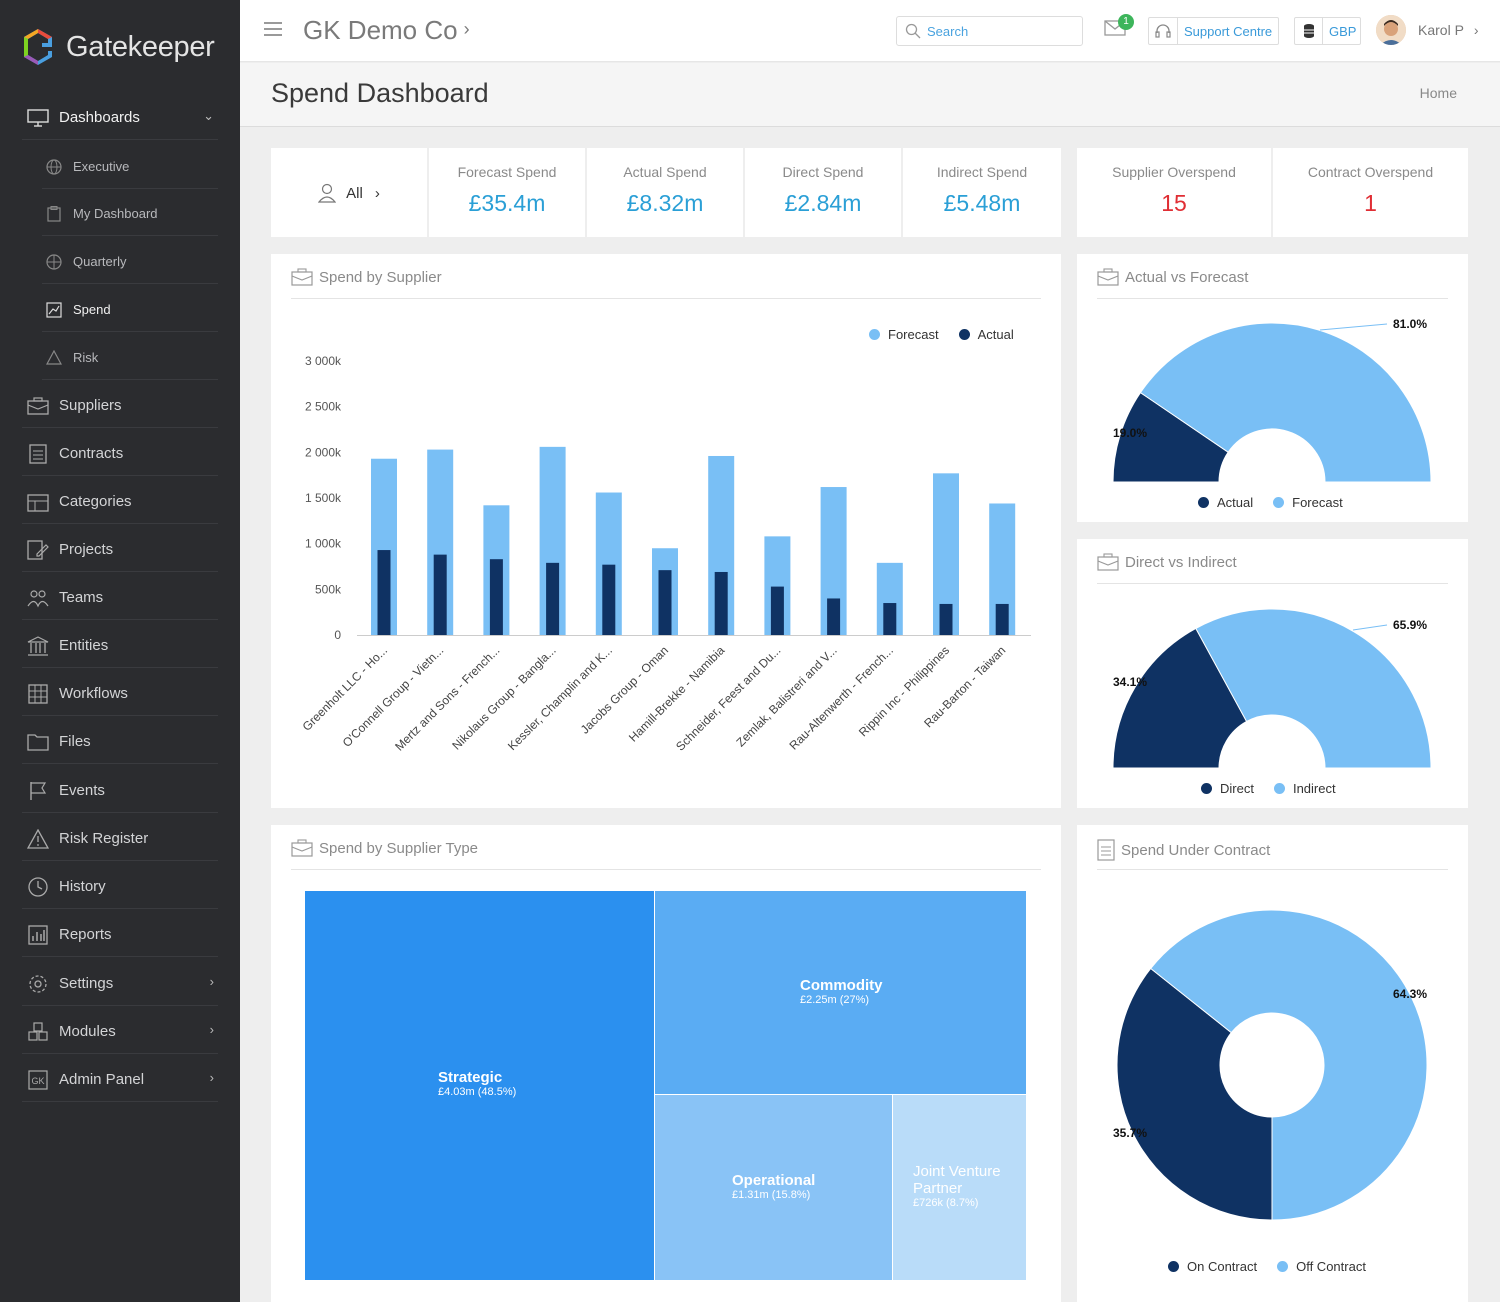 This screenshot has height=1302, width=1500. Describe the element at coordinates (54, 310) in the screenshot. I see `chart-line-icon` at that location.